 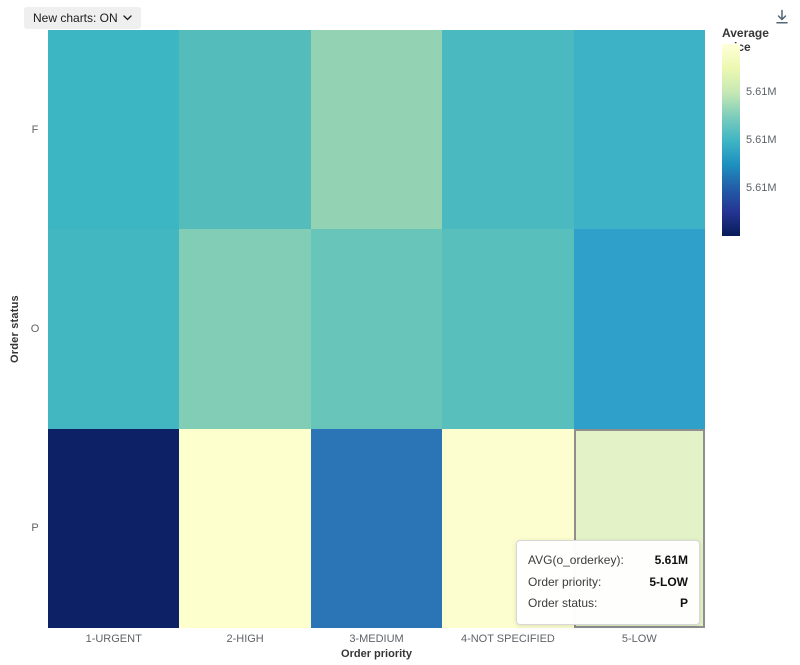 What do you see at coordinates (75, 18) in the screenshot?
I see `new-charts-label: New charts: ON` at bounding box center [75, 18].